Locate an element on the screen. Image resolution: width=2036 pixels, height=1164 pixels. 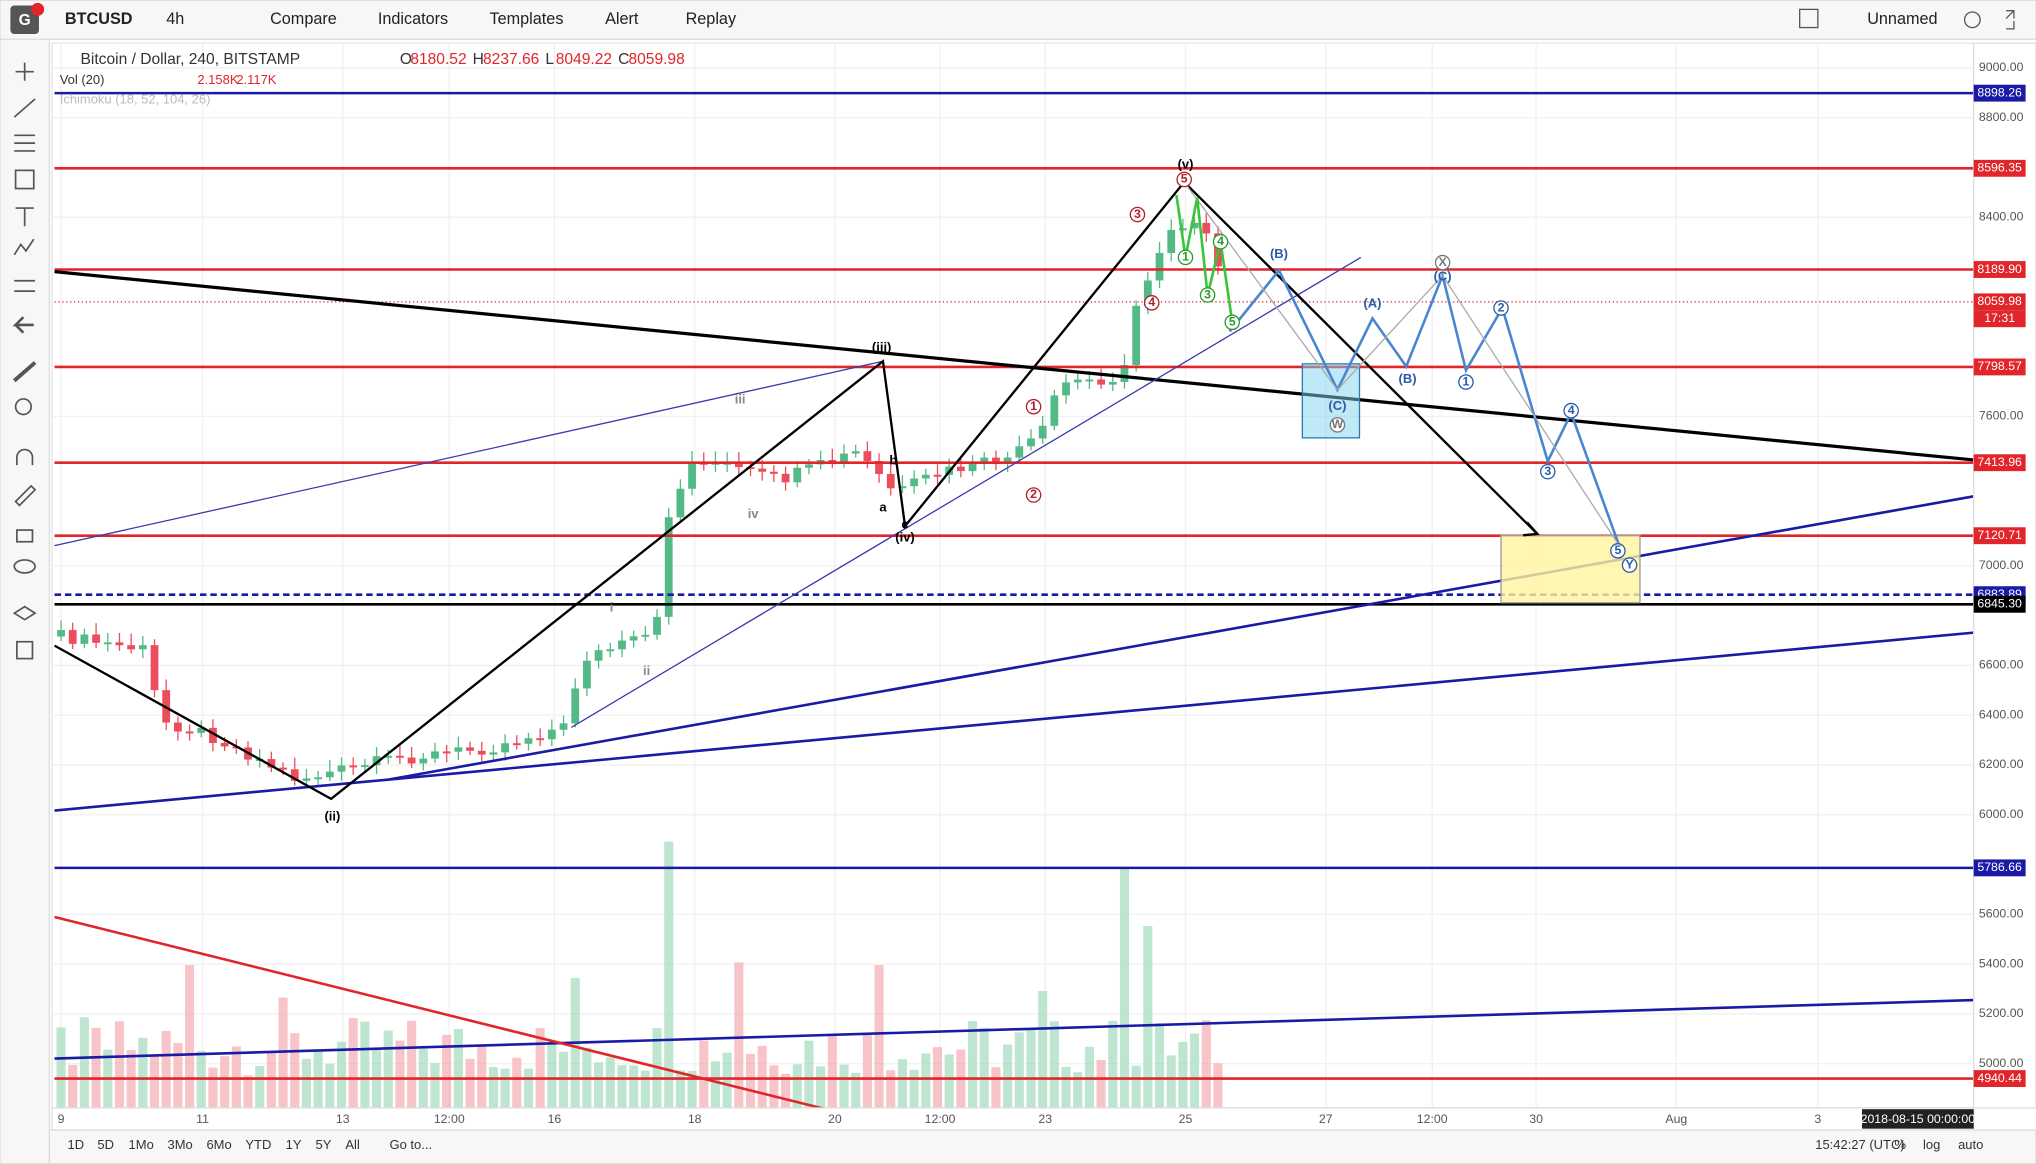
price-tick-label: 8400.00 is located at coordinates (2001, 216).